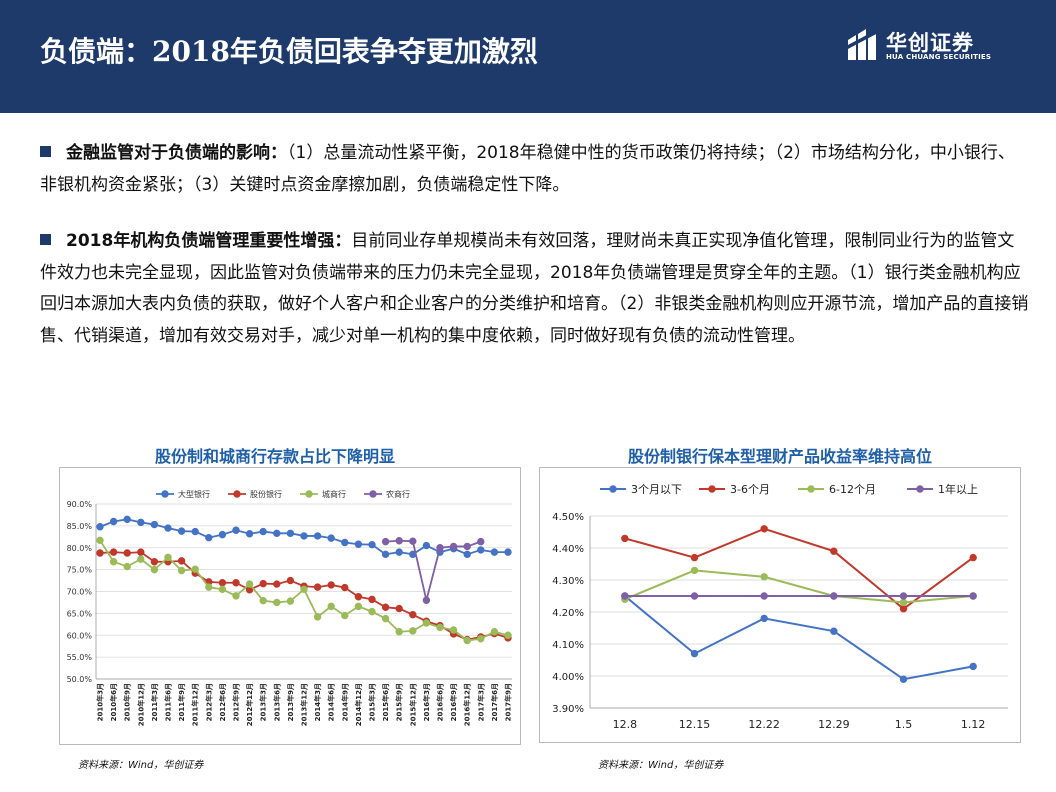 This screenshot has height=792, width=1056. What do you see at coordinates (568, 709) in the screenshot?
I see `y-tick-label: 3.90%` at bounding box center [568, 709].